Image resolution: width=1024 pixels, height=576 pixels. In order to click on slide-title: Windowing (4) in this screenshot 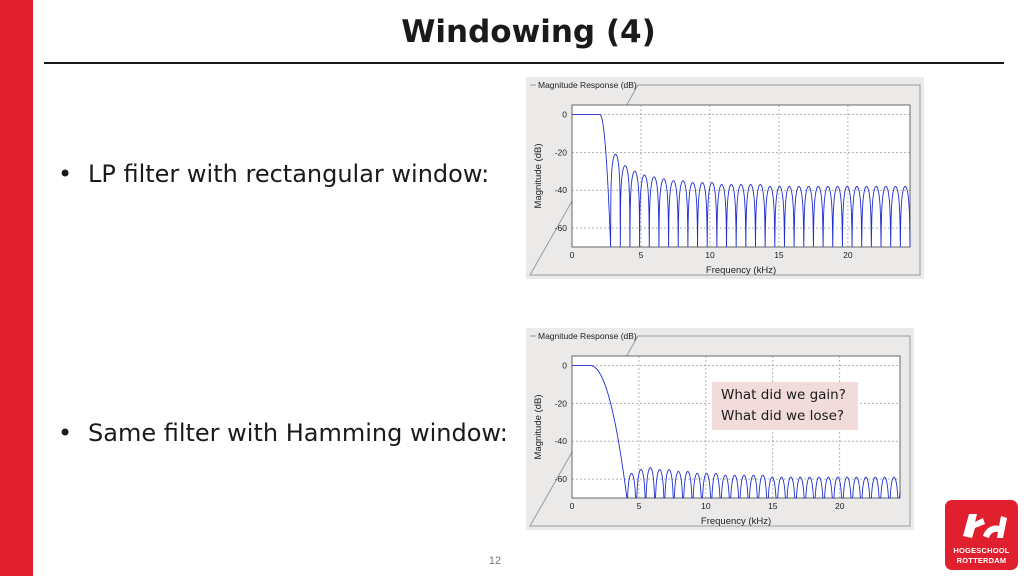, I will do `click(528, 32)`.